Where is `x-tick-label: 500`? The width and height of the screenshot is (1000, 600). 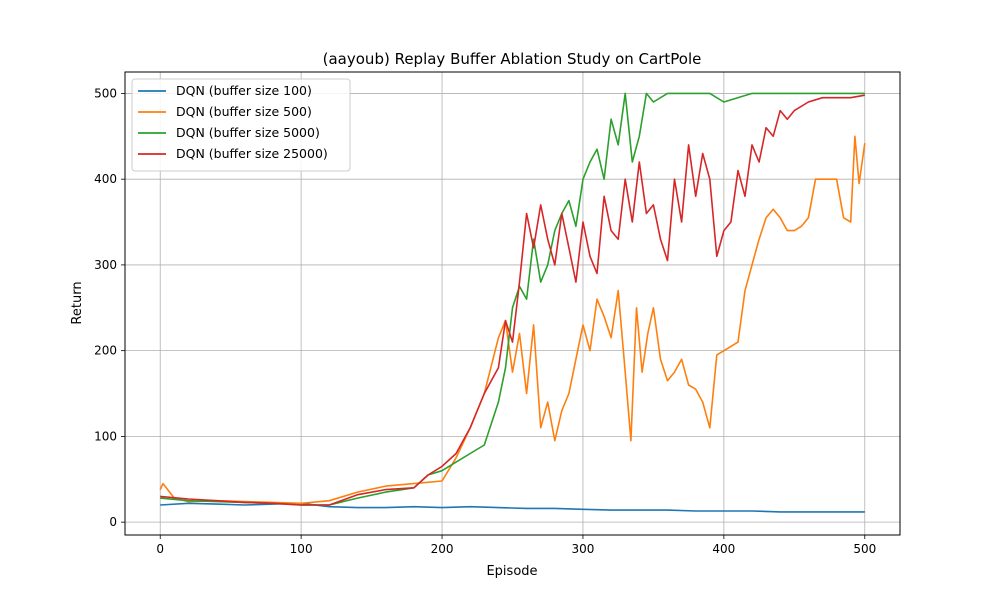
x-tick-label: 500 is located at coordinates (864, 549).